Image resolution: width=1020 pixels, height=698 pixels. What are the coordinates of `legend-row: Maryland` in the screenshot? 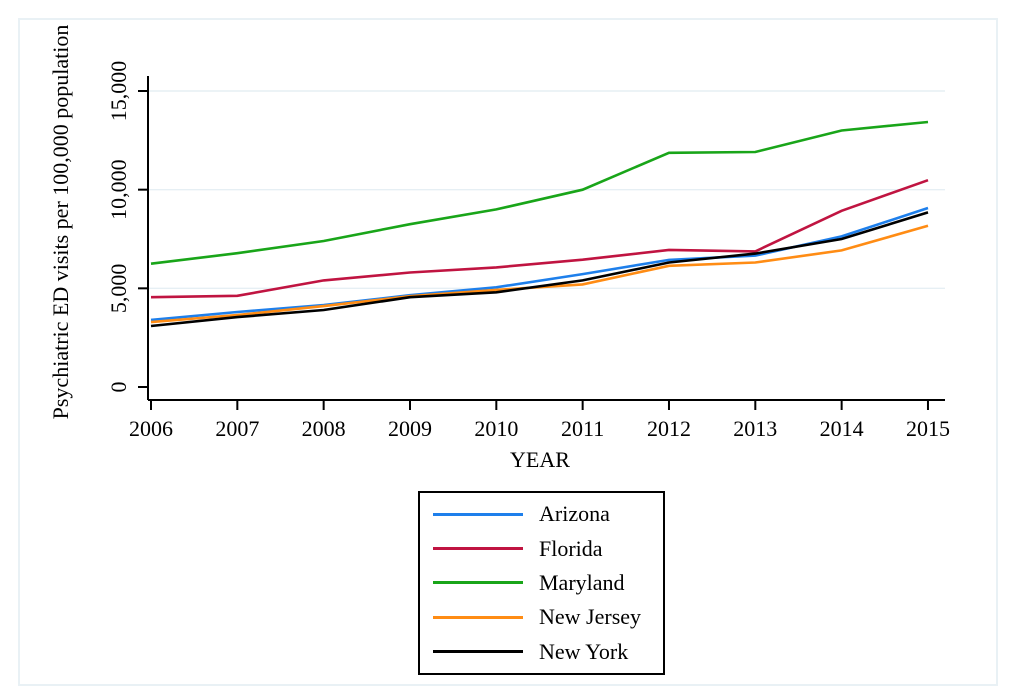 It's located at (541, 582).